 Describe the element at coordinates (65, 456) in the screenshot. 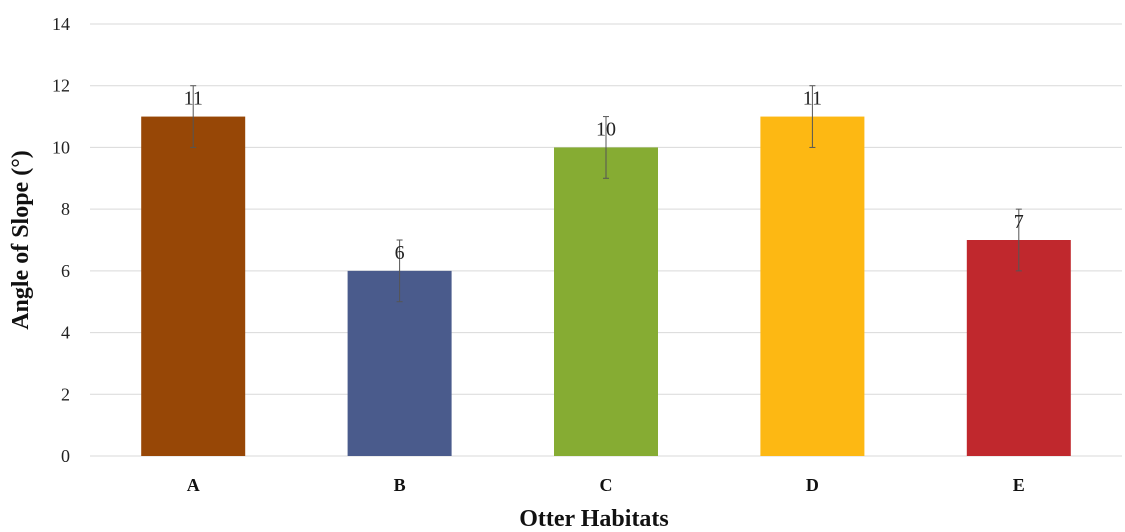

I see `y-tick-label: 0` at that location.